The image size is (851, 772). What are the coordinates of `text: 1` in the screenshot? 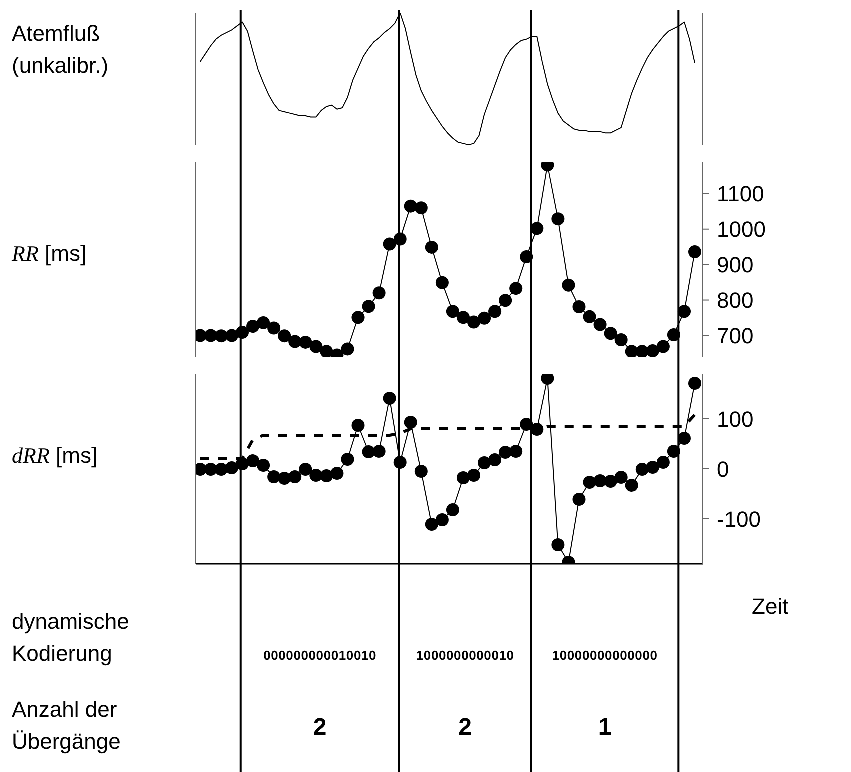 It's located at (605, 728).